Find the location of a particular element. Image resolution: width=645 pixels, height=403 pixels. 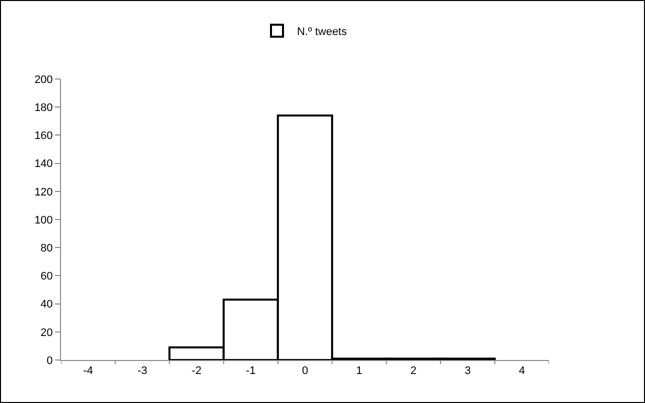

y-tick-label: 60 is located at coordinates (46, 276).